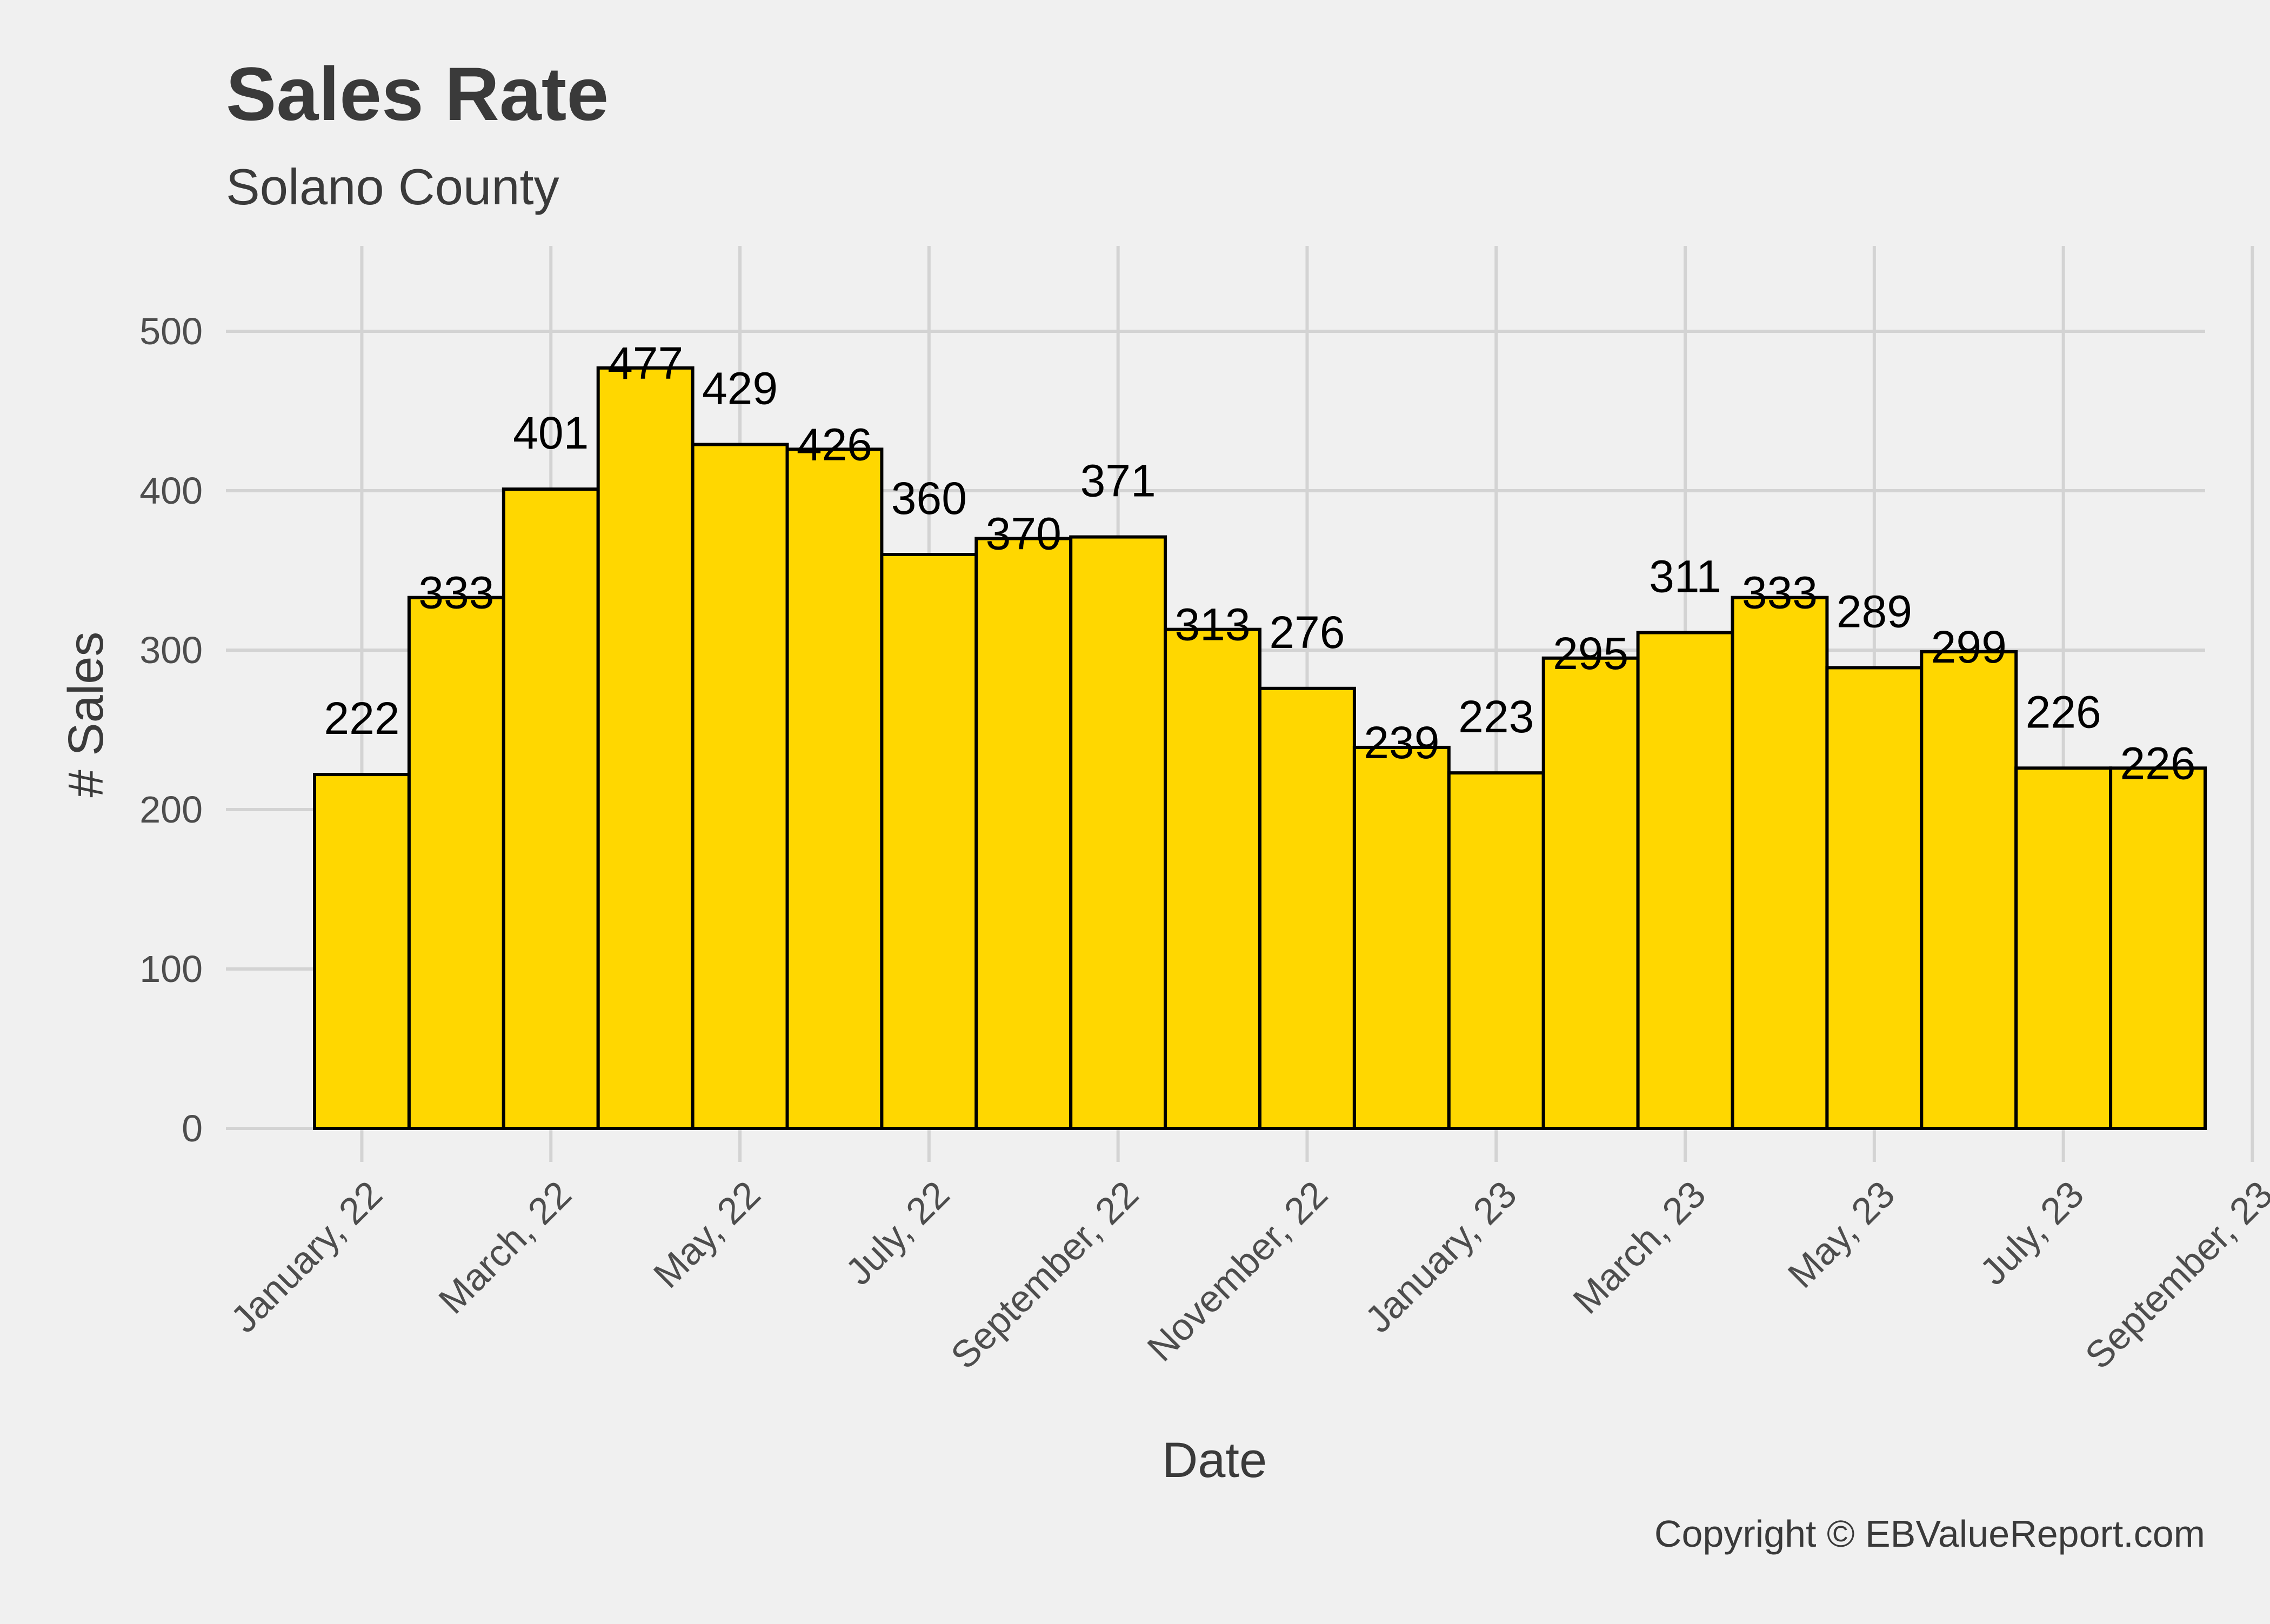 This screenshot has height=1624, width=2270. I want to click on data-label: 401, so click(551, 432).